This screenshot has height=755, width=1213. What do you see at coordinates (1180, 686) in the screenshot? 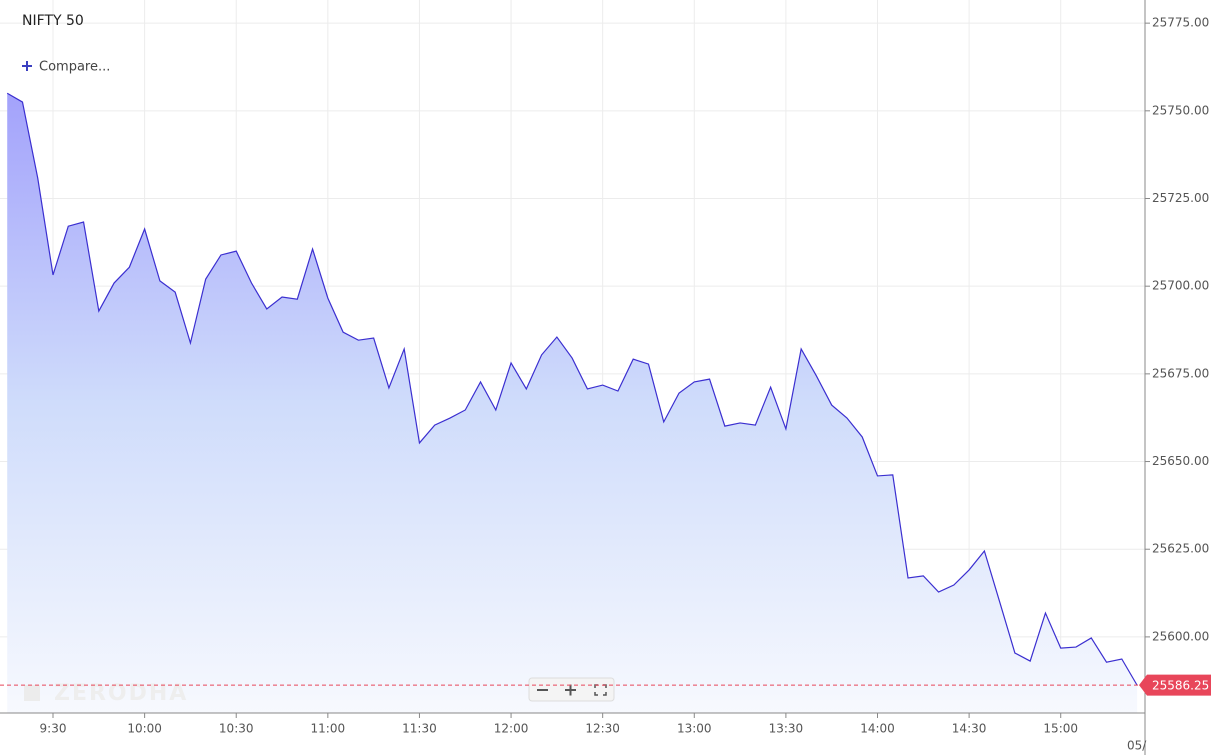
I see `last-price-label: 25586.25` at bounding box center [1180, 686].